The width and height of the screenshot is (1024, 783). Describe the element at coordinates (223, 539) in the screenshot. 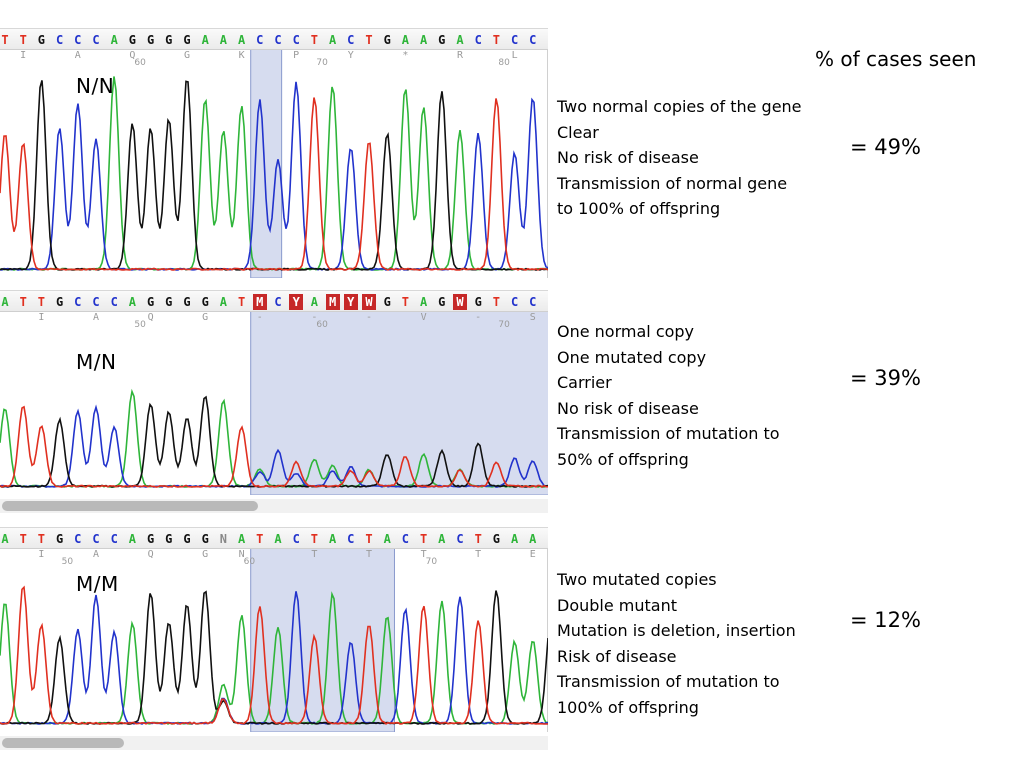

I see `base-call: N` at that location.